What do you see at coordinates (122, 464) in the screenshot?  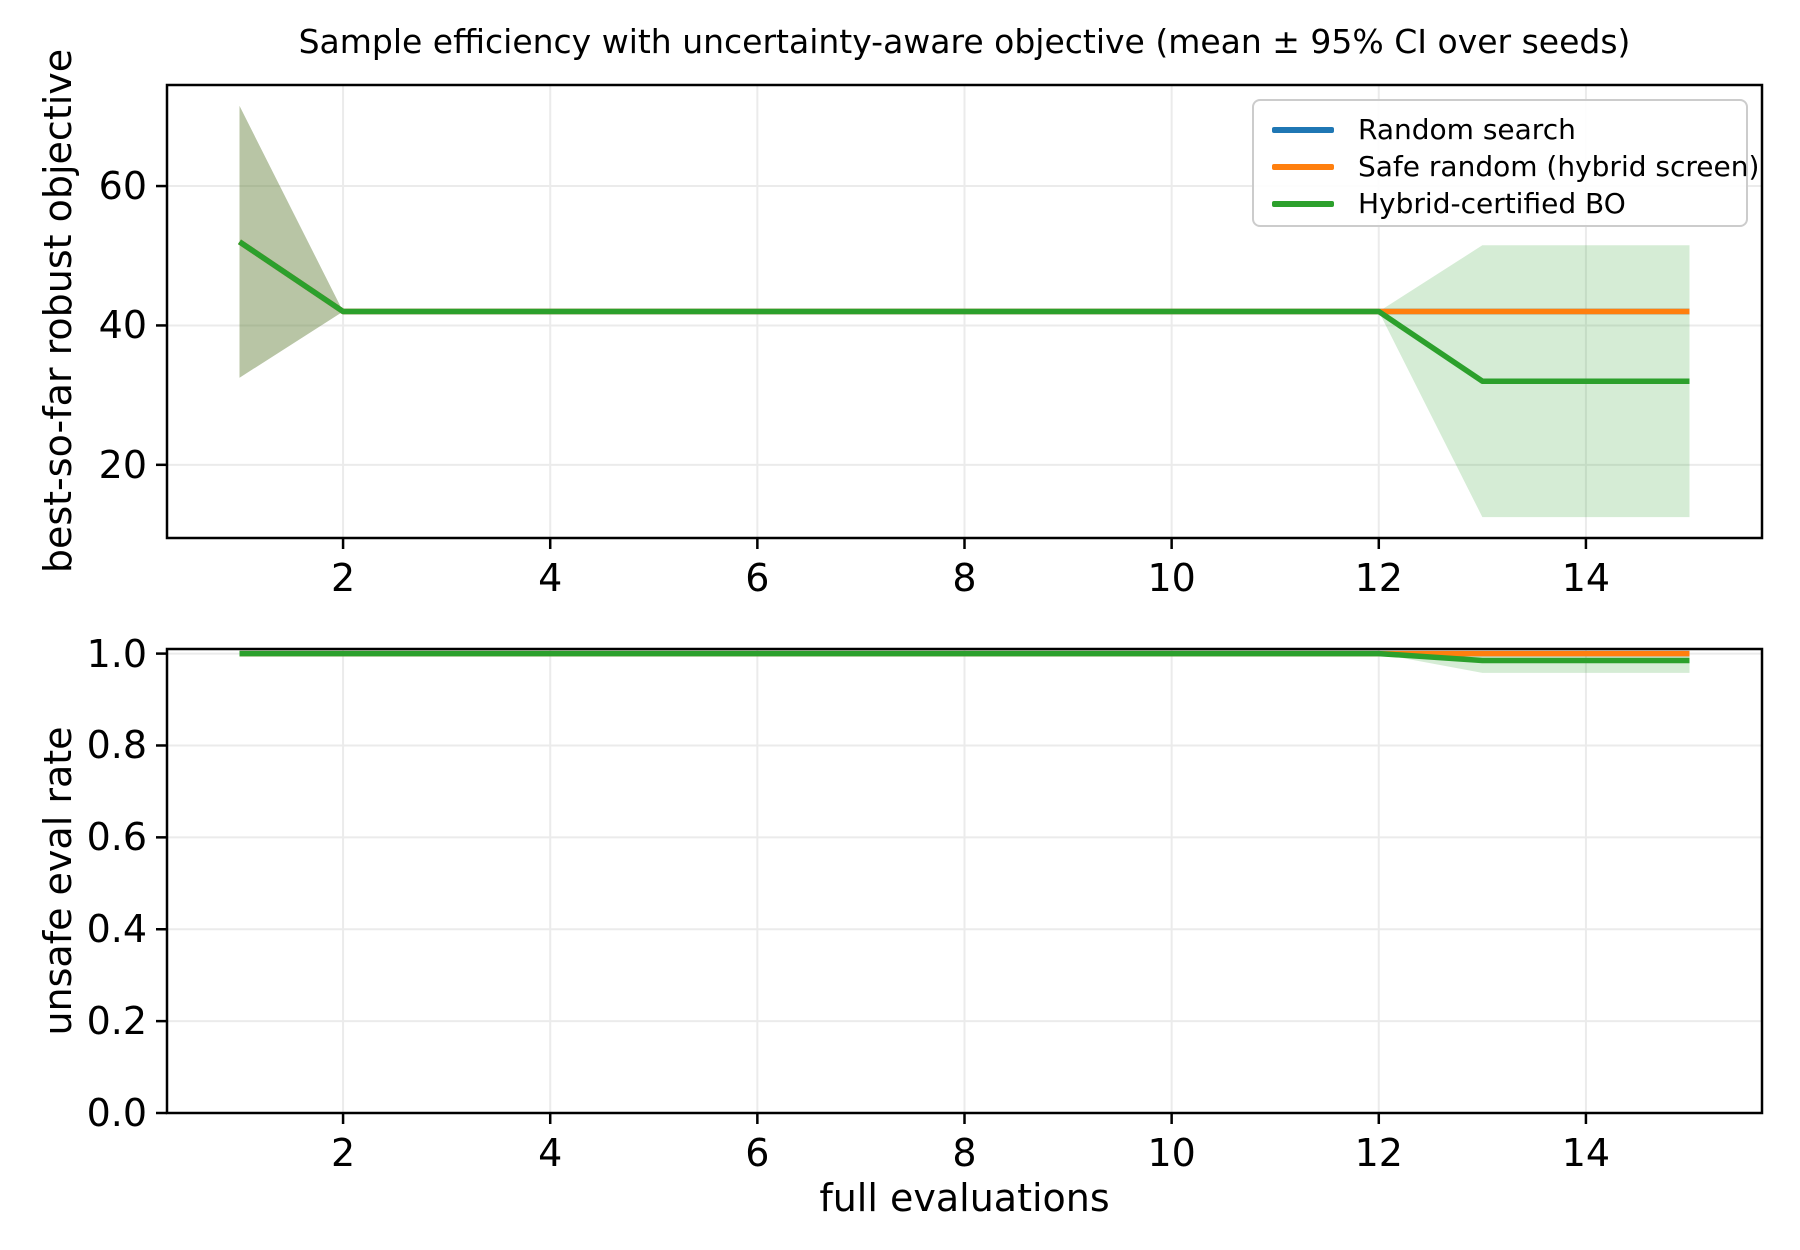 I see `y-tick-label: 20` at bounding box center [122, 464].